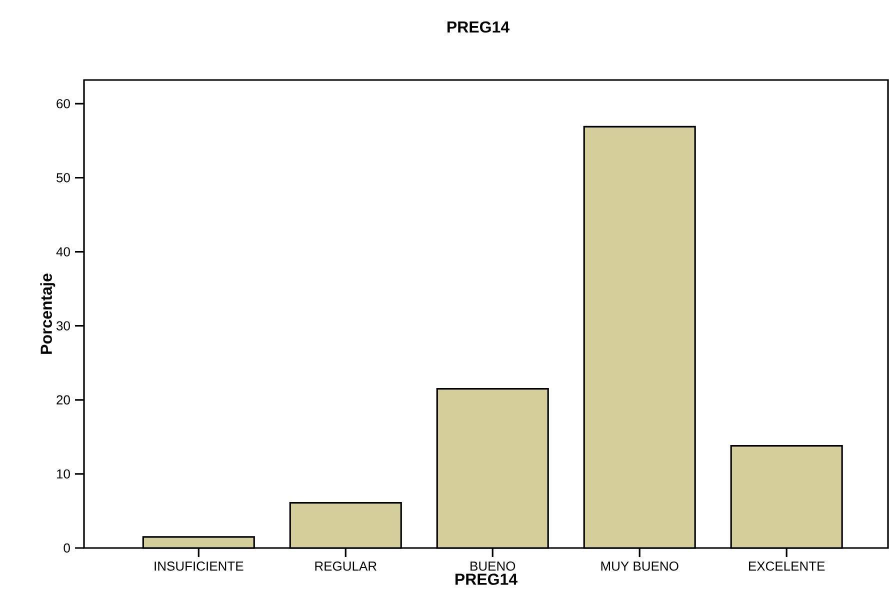 The height and width of the screenshot is (603, 889). What do you see at coordinates (63, 177) in the screenshot?
I see `y-tick-label: 50` at bounding box center [63, 177].